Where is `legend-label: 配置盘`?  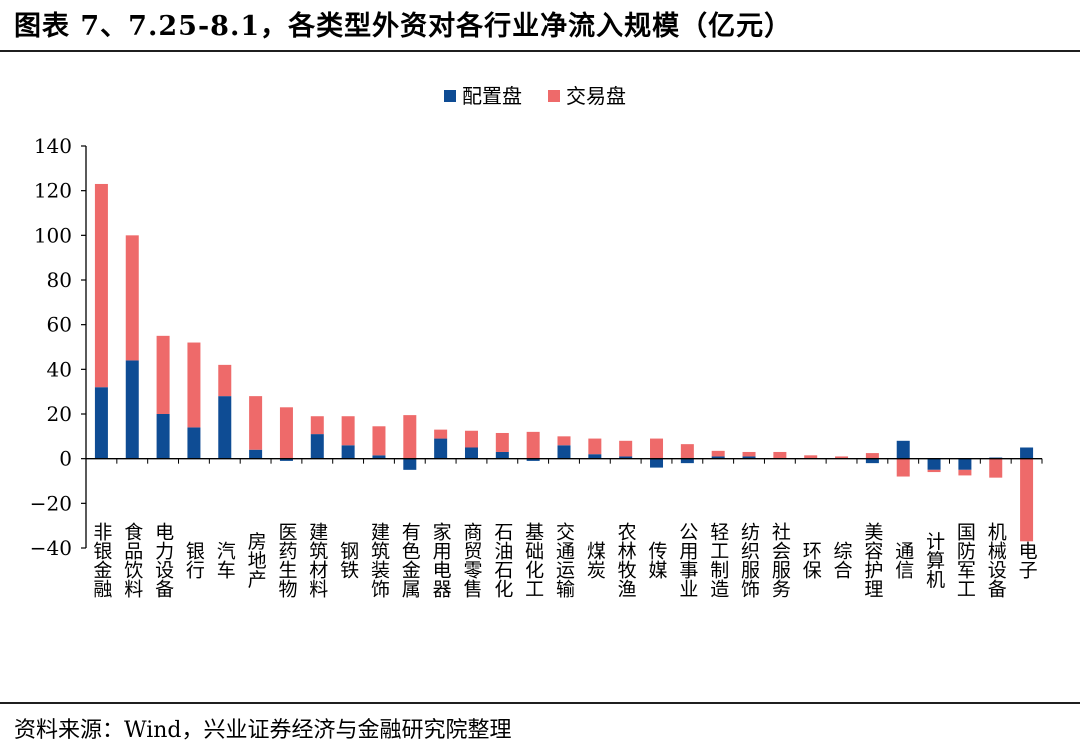
legend-label: 配置盘 is located at coordinates (492, 96).